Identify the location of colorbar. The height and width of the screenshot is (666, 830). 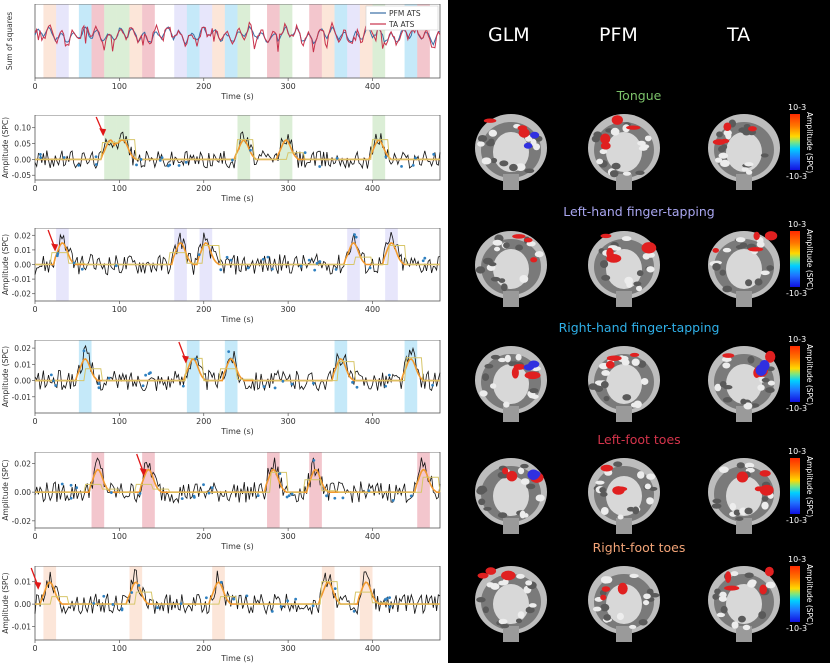
(795, 142).